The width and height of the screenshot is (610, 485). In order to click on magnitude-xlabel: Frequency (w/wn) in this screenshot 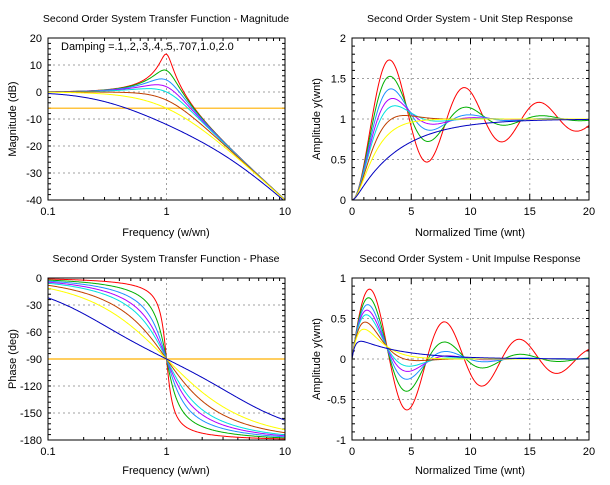, I will do `click(165, 233)`.